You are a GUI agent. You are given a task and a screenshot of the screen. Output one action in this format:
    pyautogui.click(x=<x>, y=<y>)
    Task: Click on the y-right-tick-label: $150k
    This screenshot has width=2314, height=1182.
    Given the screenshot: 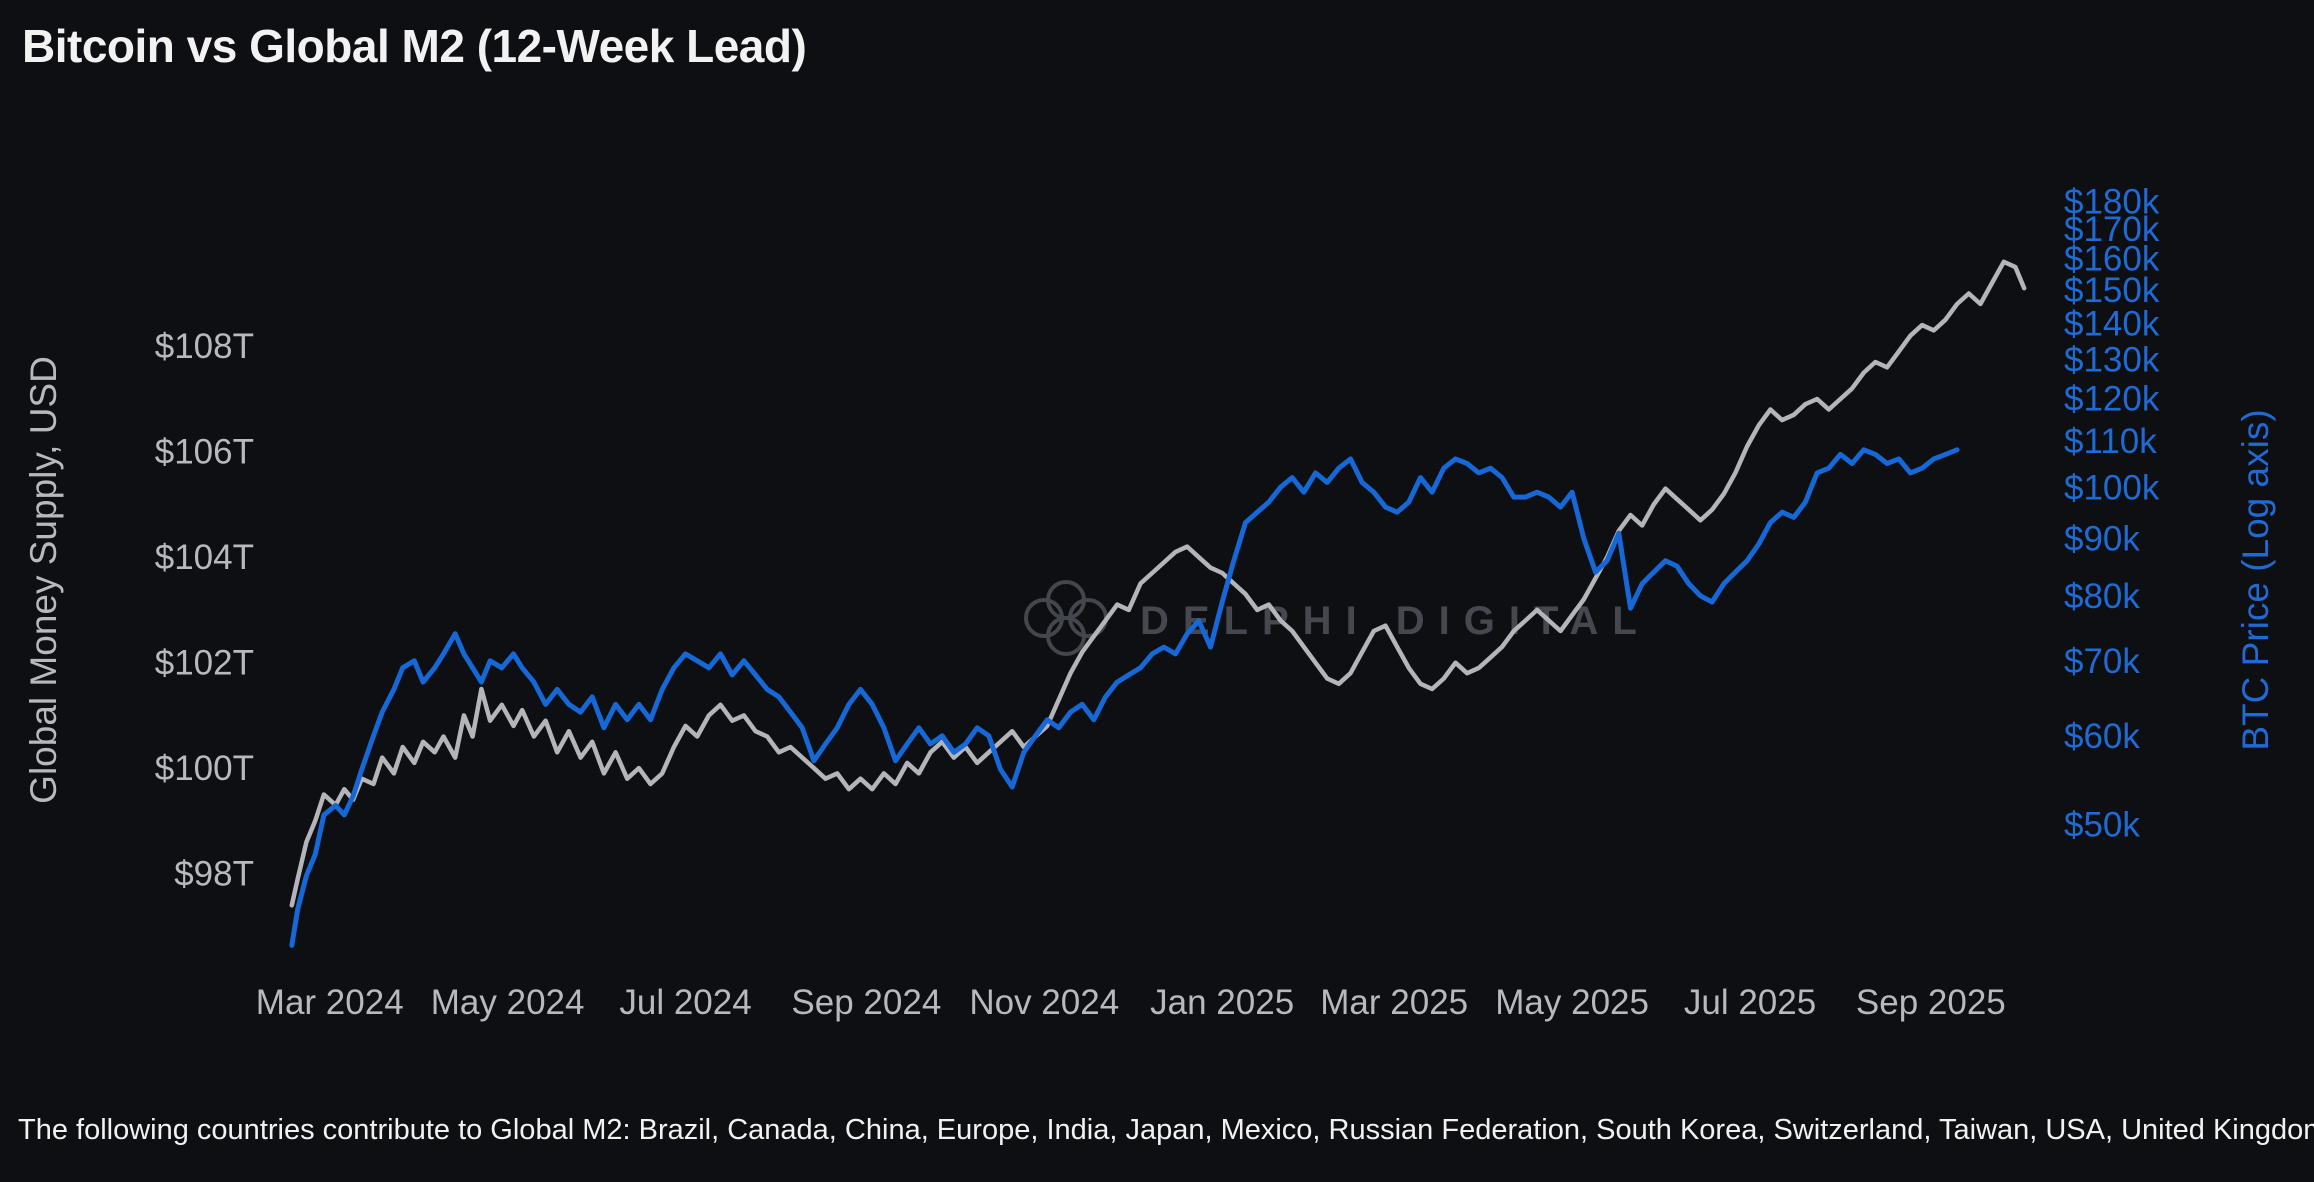 What is the action you would take?
    pyautogui.click(x=2112, y=290)
    